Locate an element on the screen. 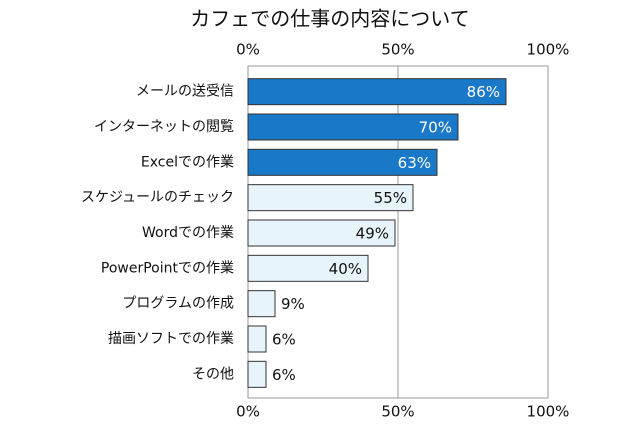 This screenshot has height=426, width=640. value-label: 86% is located at coordinates (483, 92).